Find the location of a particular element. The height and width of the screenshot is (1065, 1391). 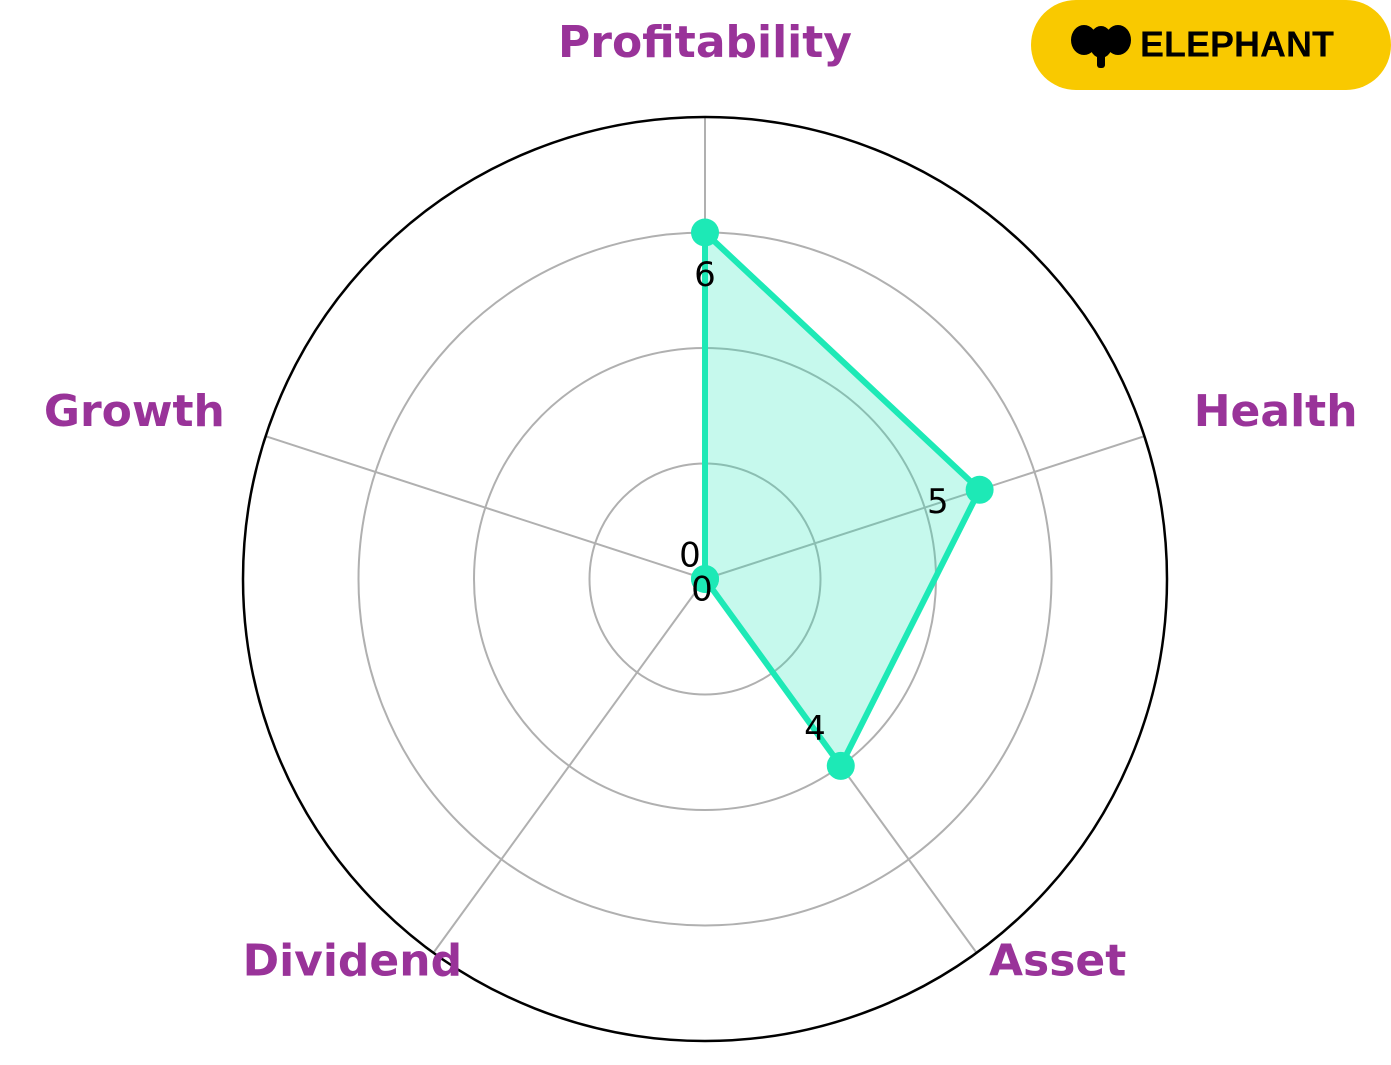

value-label: 4 is located at coordinates (815, 729).